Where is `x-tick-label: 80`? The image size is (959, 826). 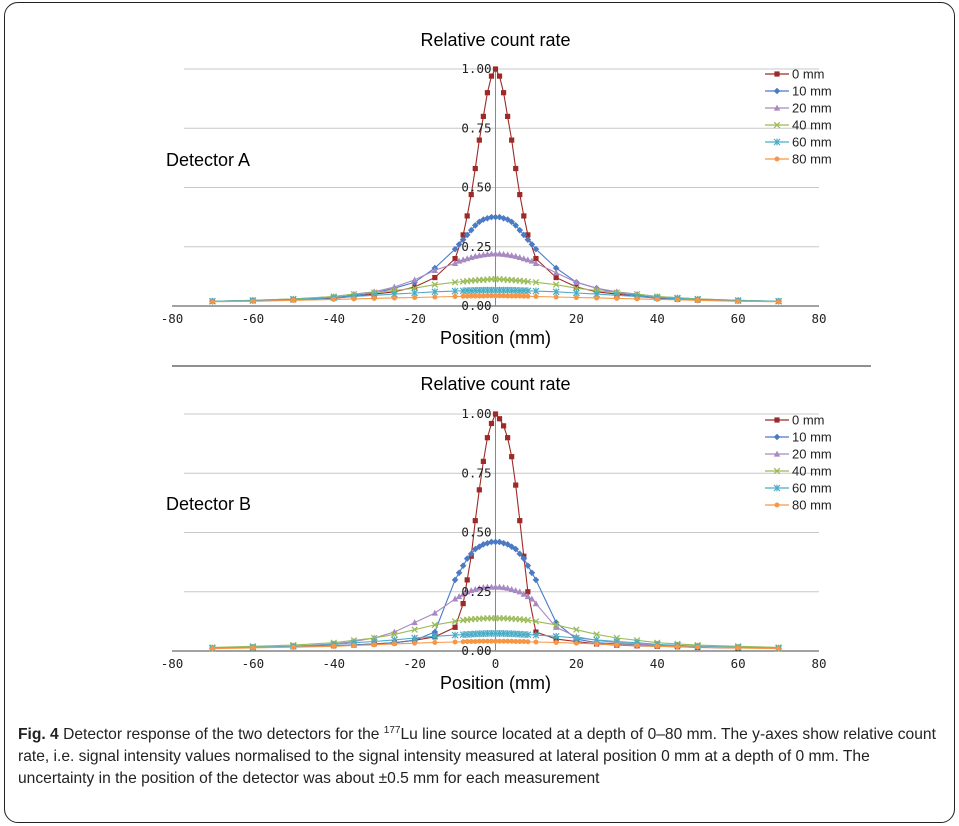 x-tick-label: 80 is located at coordinates (818, 318).